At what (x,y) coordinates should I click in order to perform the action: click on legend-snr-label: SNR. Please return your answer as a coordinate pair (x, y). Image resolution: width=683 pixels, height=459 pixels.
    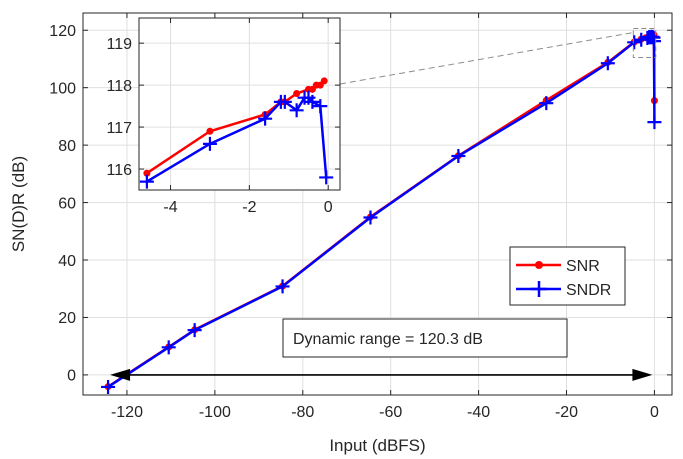
    Looking at the image, I should click on (583, 266).